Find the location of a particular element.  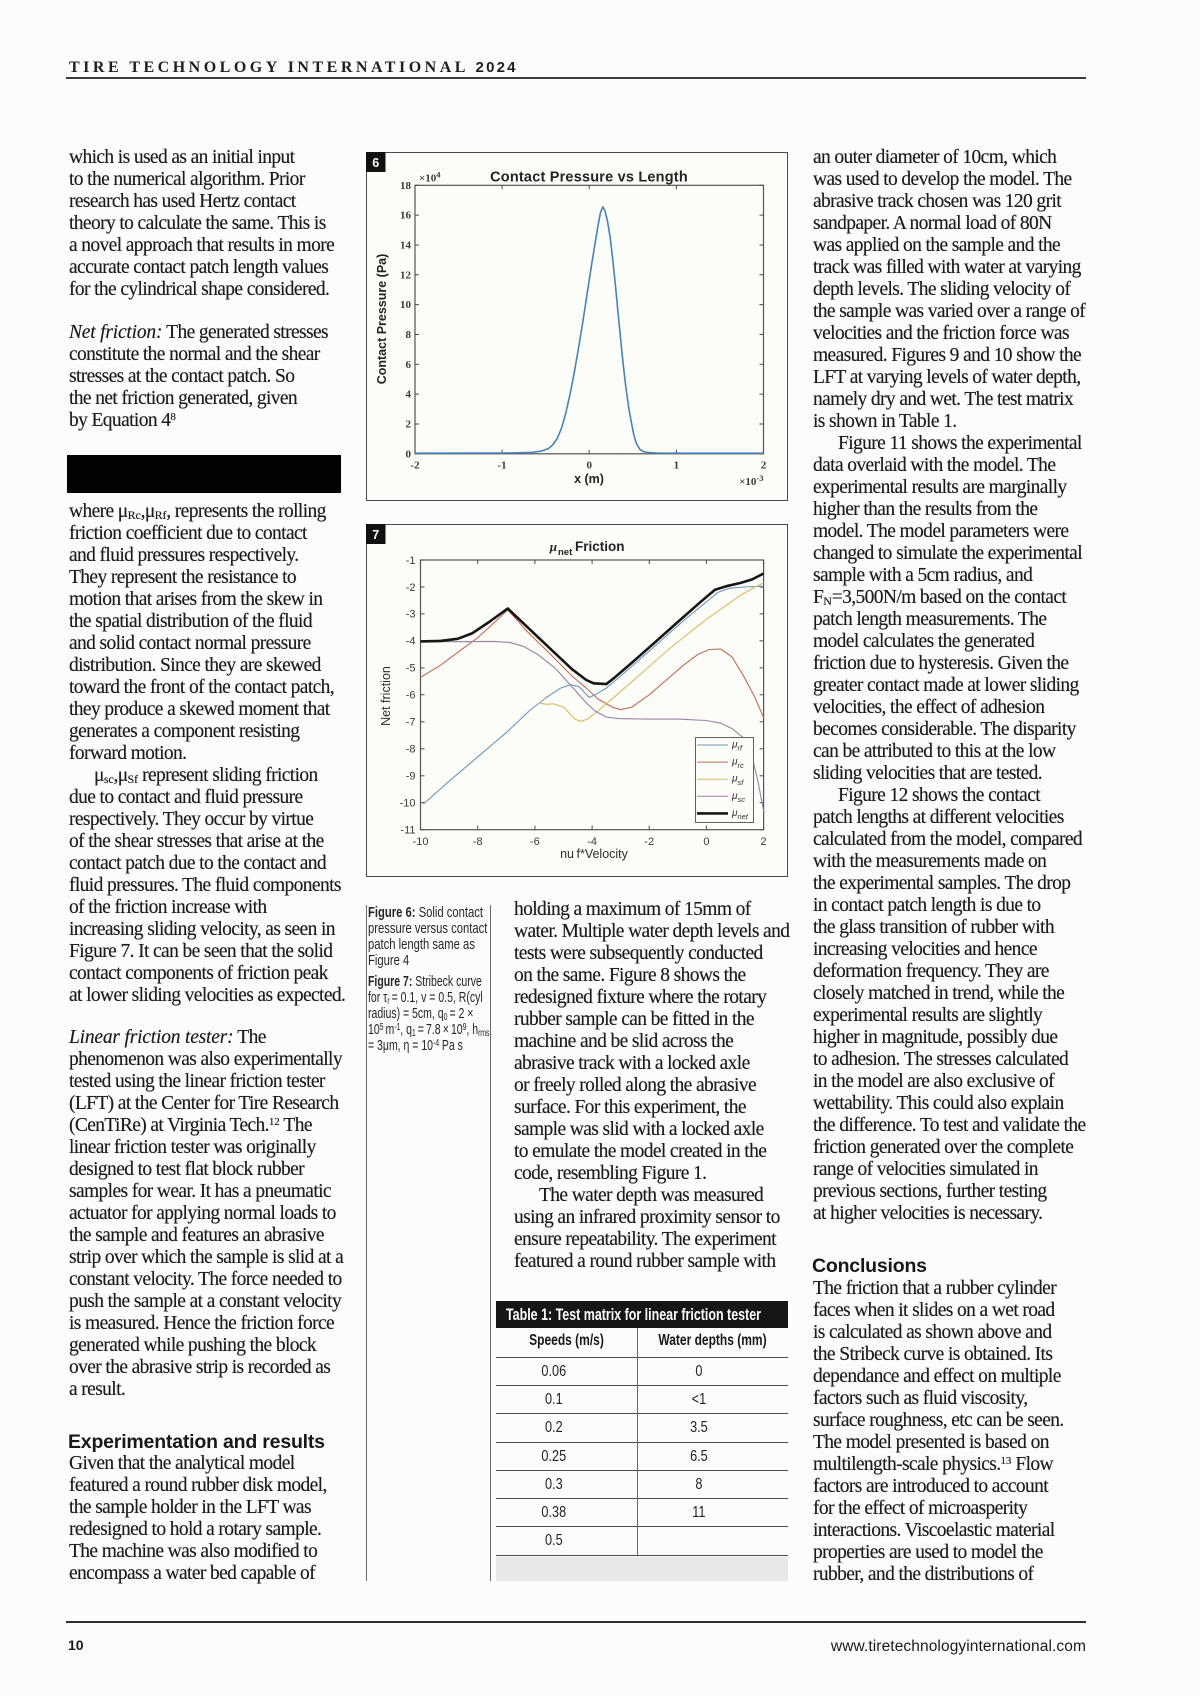

svg-text: 16 is located at coordinates (406, 216).